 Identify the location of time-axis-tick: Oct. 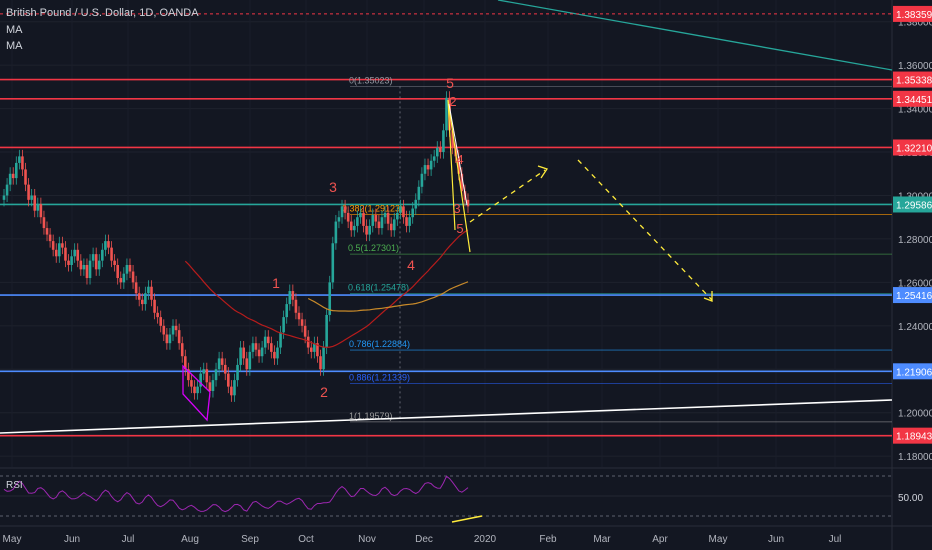
(306, 539).